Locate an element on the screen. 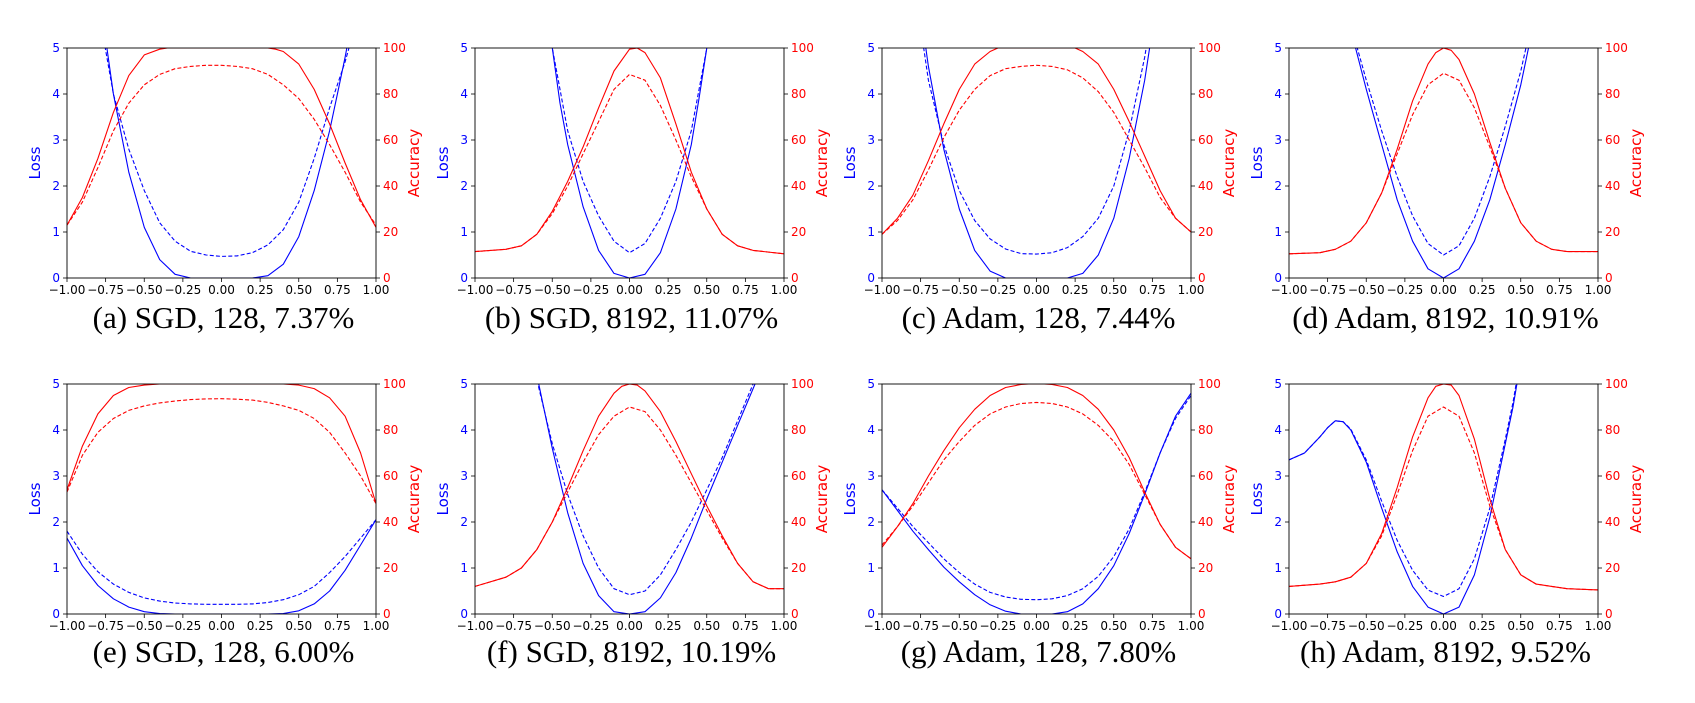 This screenshot has height=703, width=1695. subplot-caption: (e) SGD, 128, 6.00% is located at coordinates (224, 651).